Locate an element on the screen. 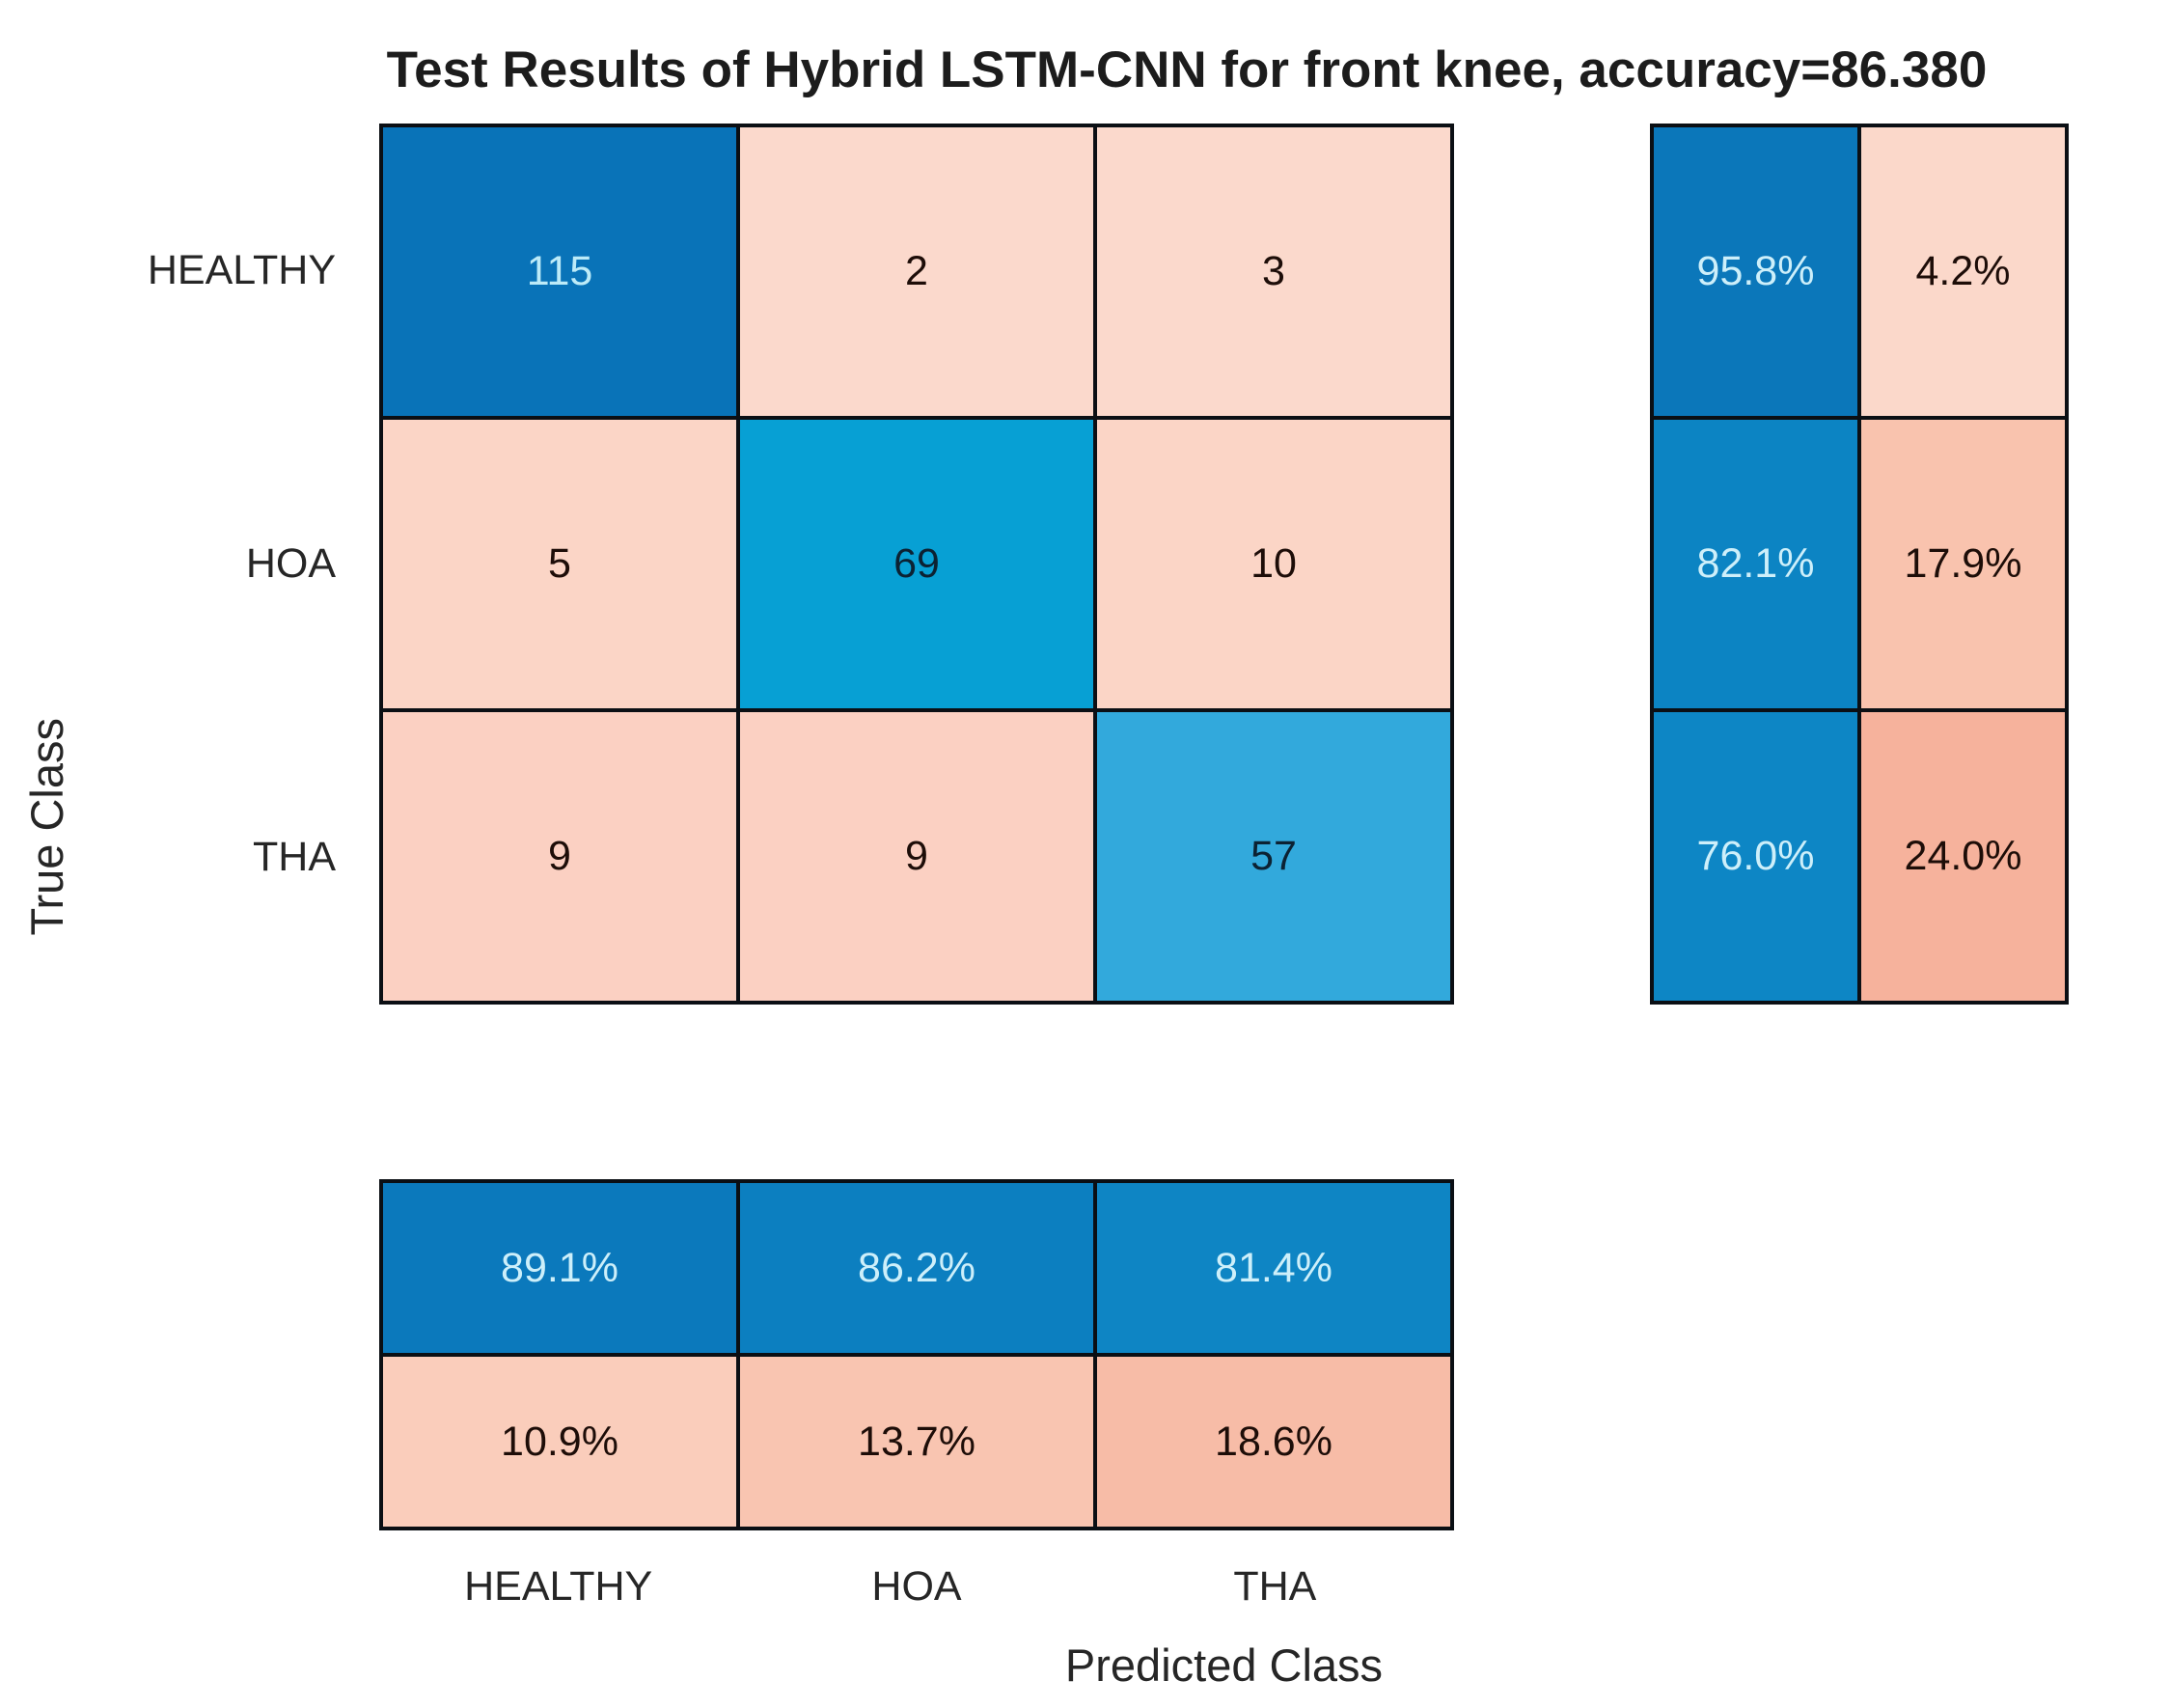 This screenshot has width=2170, height=1708. matrix-cell-r2c0: 9 is located at coordinates (559, 856).